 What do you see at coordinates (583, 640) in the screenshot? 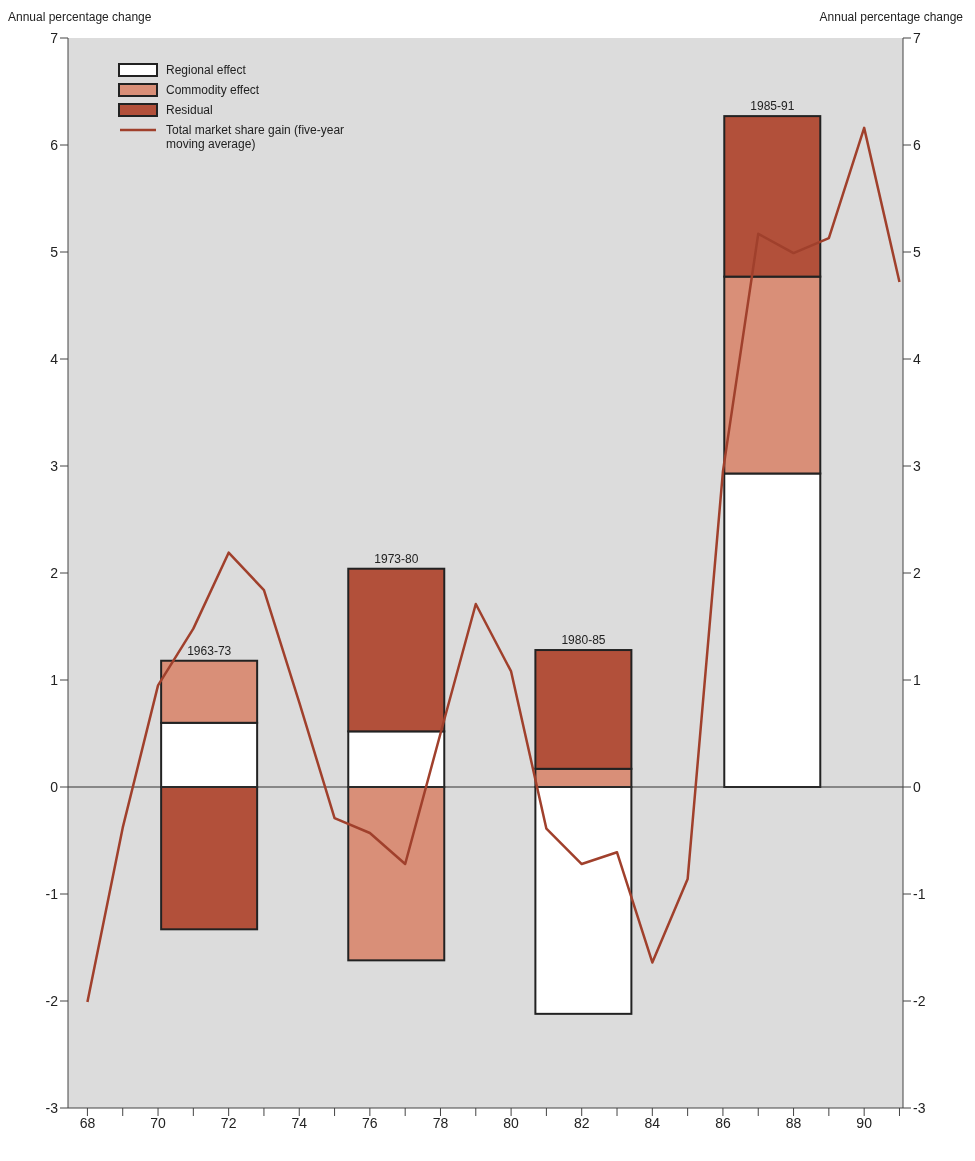
I see `annotation: 1980-85` at bounding box center [583, 640].